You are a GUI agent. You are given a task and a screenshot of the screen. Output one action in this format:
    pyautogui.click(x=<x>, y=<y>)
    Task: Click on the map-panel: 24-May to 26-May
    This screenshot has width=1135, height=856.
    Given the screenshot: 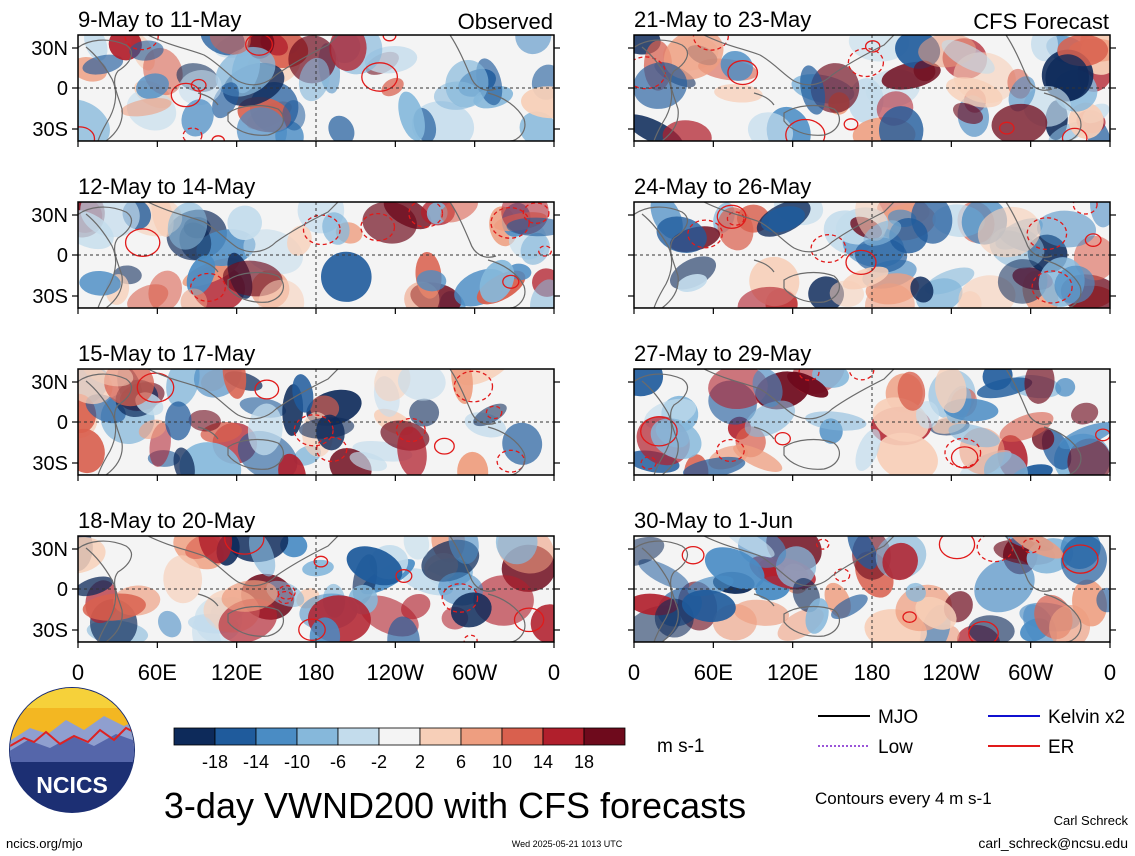 What is the action you would take?
    pyautogui.click(x=872, y=244)
    